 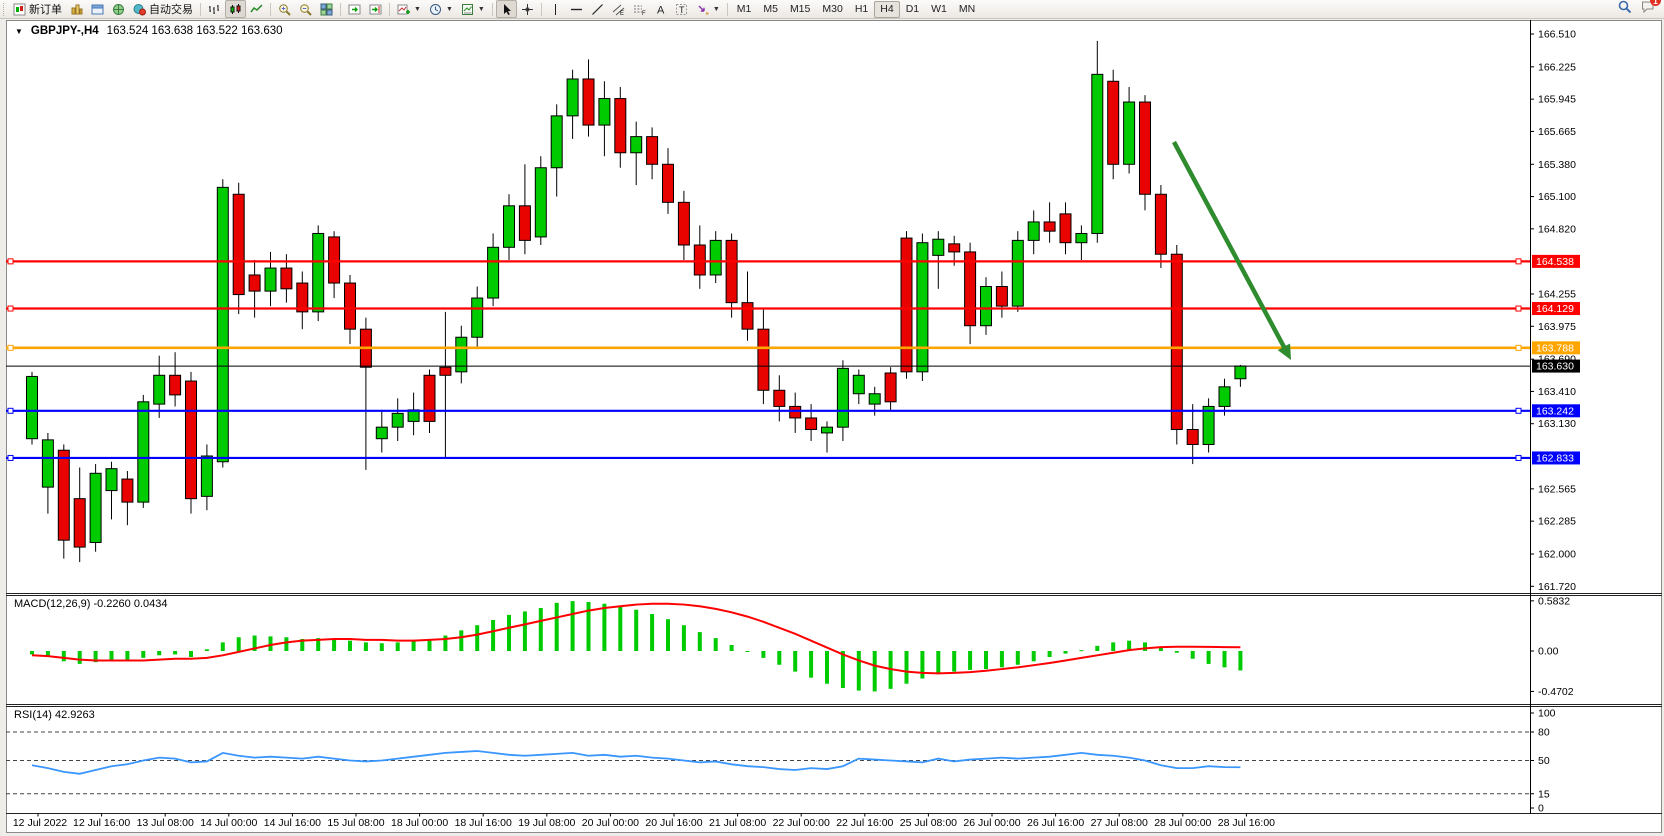 What do you see at coordinates (1557, 489) in the screenshot?
I see `svg-text: 162.565` at bounding box center [1557, 489].